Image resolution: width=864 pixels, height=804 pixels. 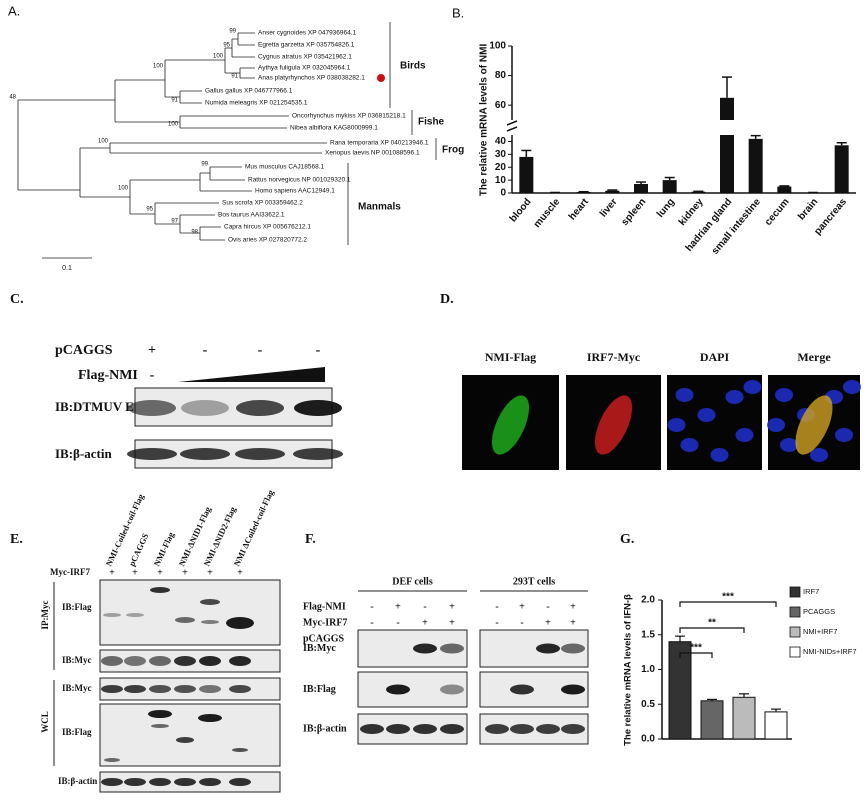 I want to click on bootstrap-value: 100, so click(x=158, y=67).